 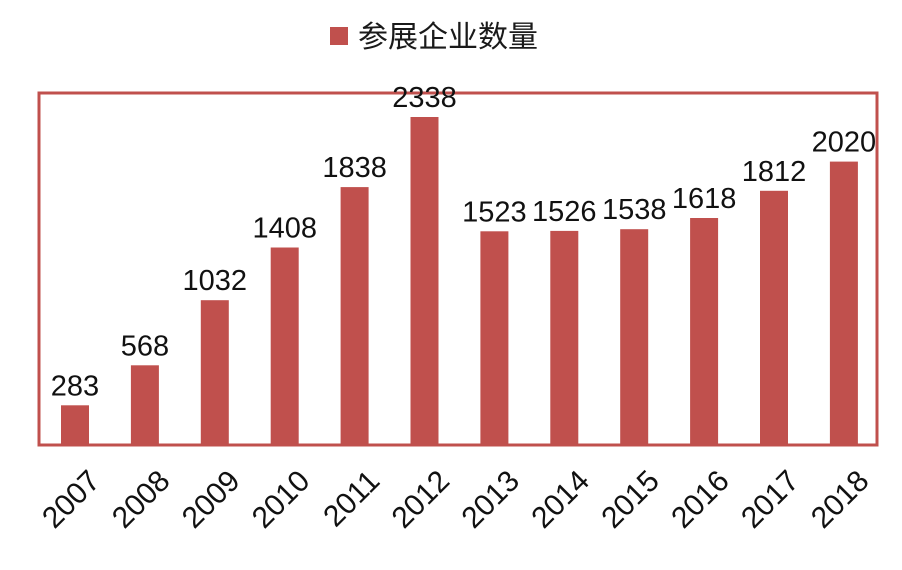 I want to click on x-tick-label-2013: 2013, so click(x=491, y=499).